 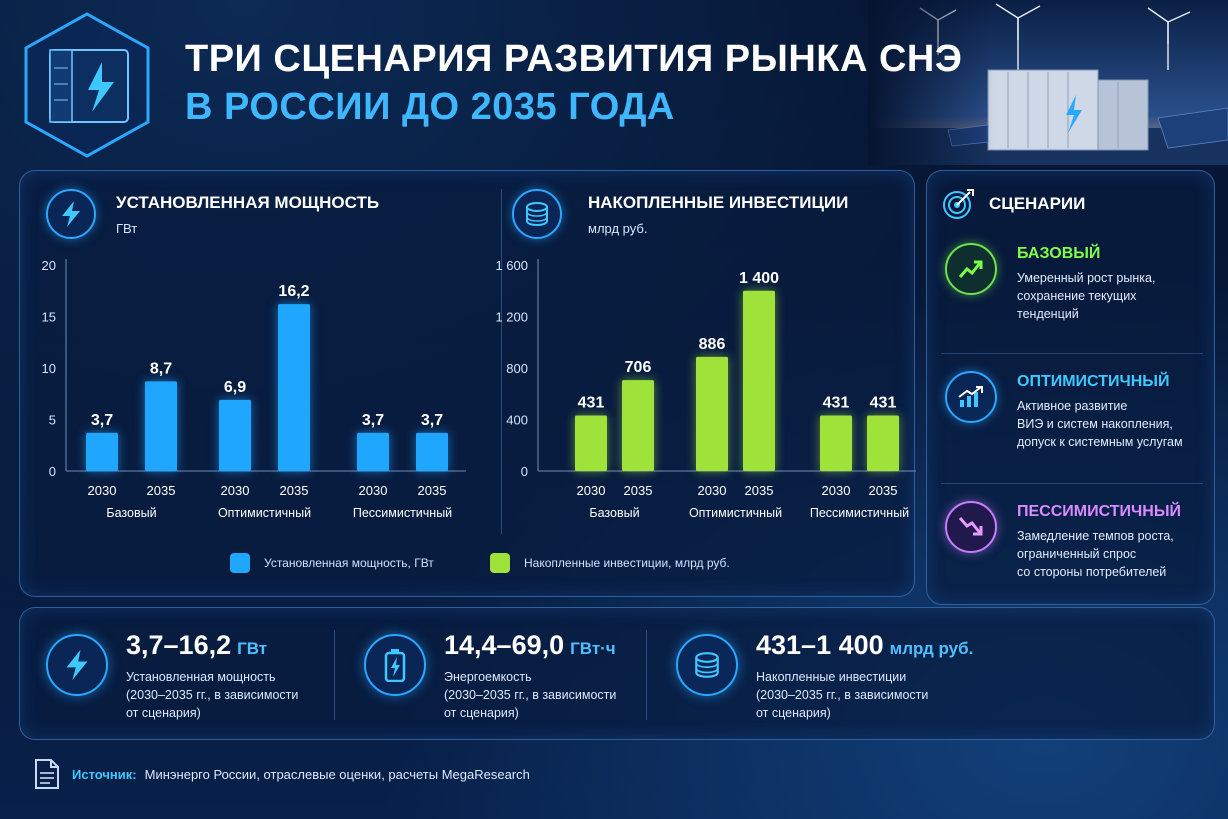 I want to click on battery-icon, so click(x=395, y=665).